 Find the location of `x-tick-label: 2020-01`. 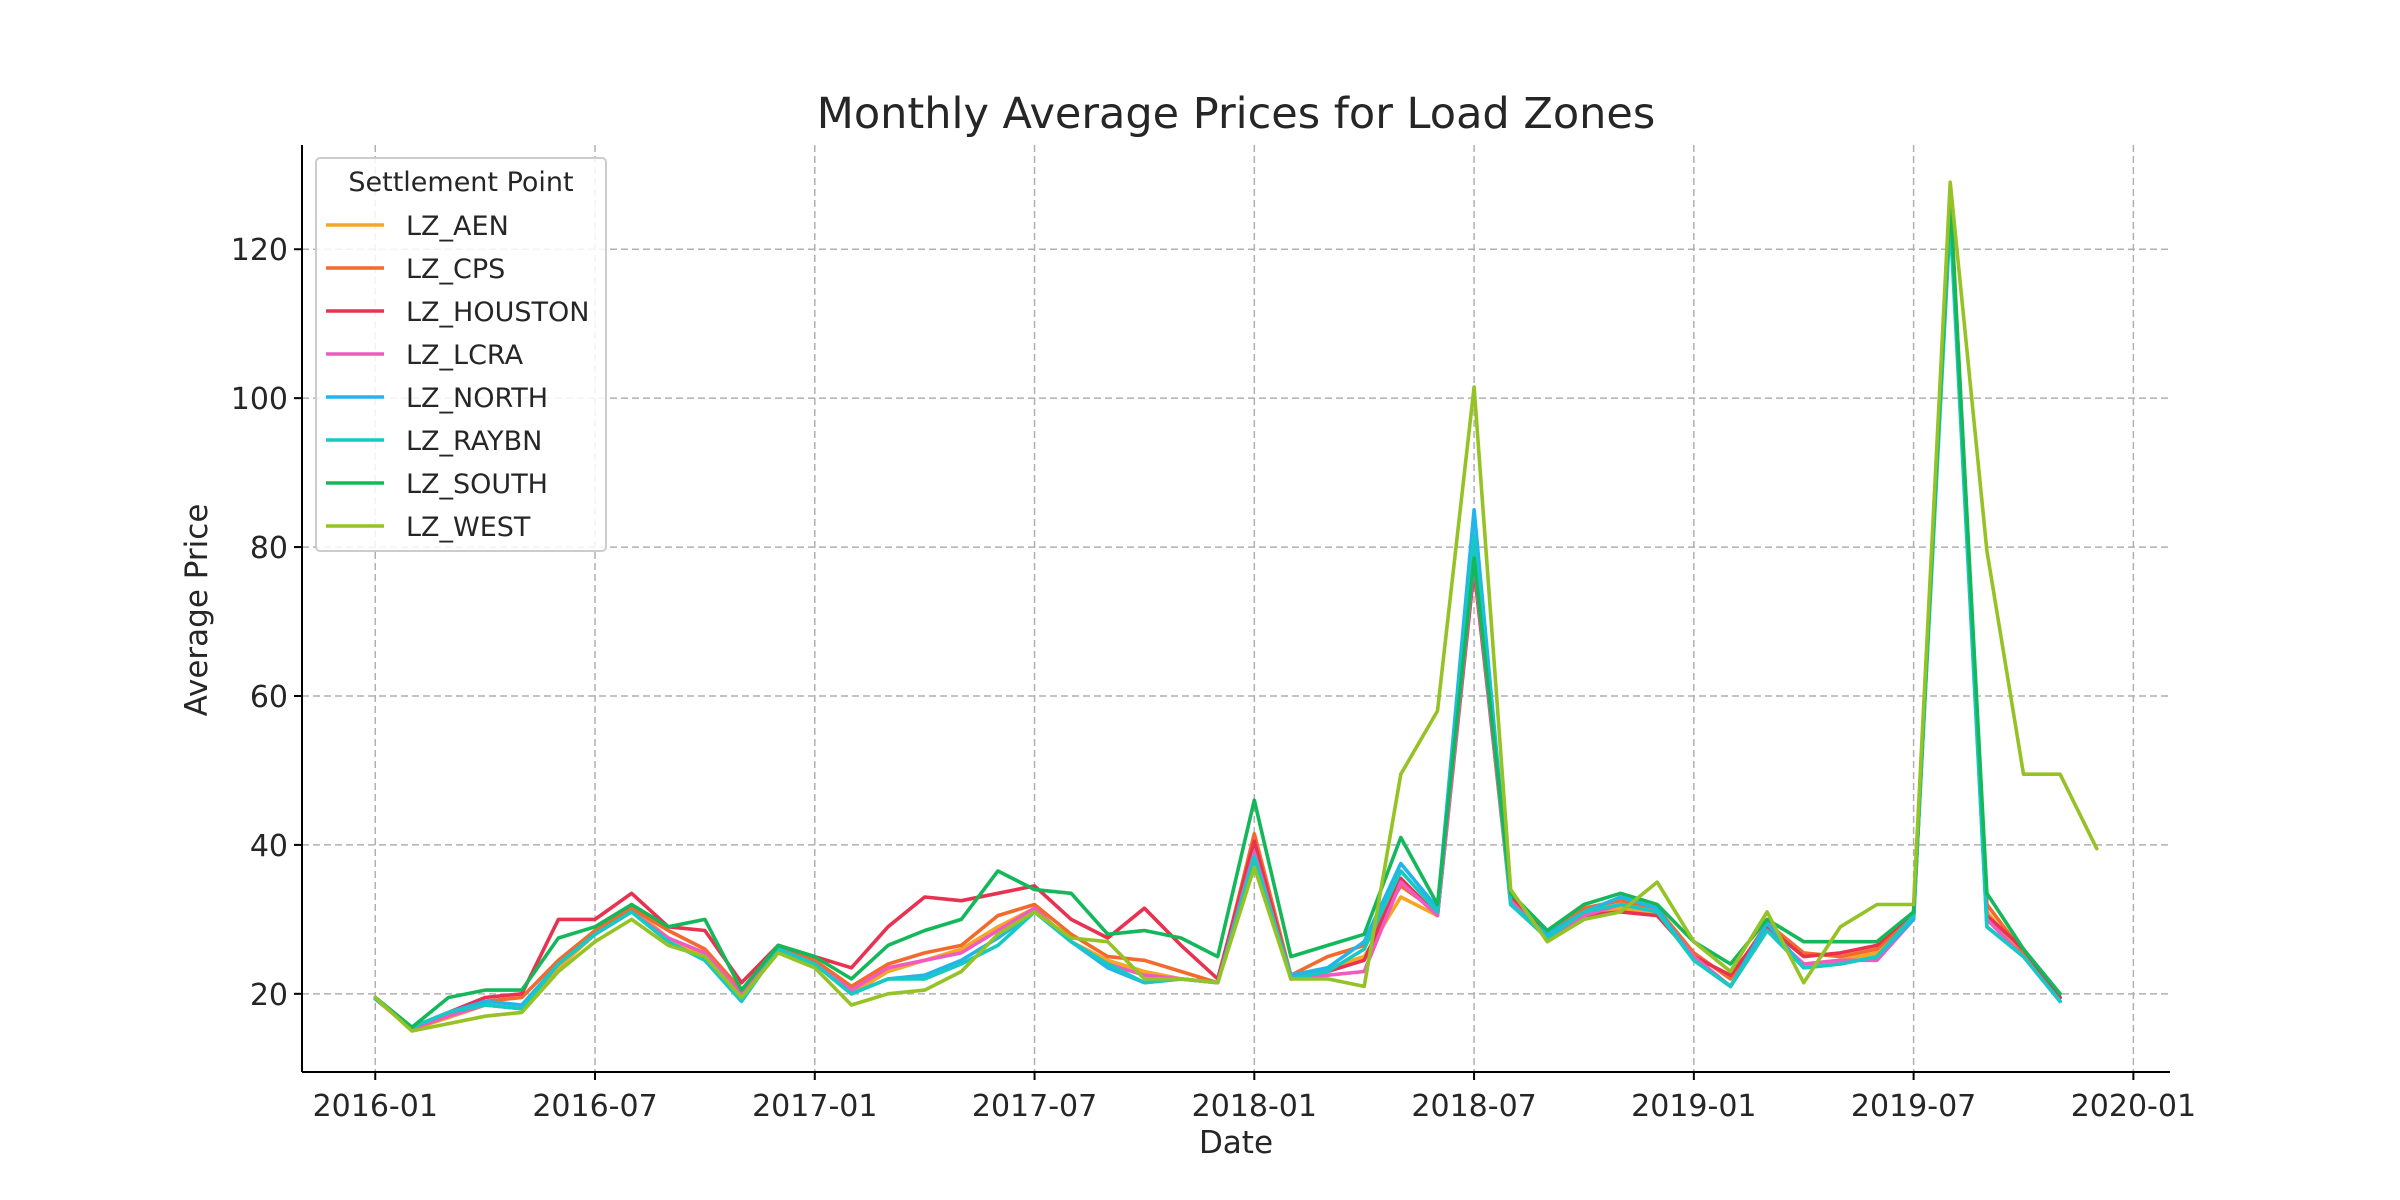

x-tick-label: 2020-01 is located at coordinates (2133, 1106).